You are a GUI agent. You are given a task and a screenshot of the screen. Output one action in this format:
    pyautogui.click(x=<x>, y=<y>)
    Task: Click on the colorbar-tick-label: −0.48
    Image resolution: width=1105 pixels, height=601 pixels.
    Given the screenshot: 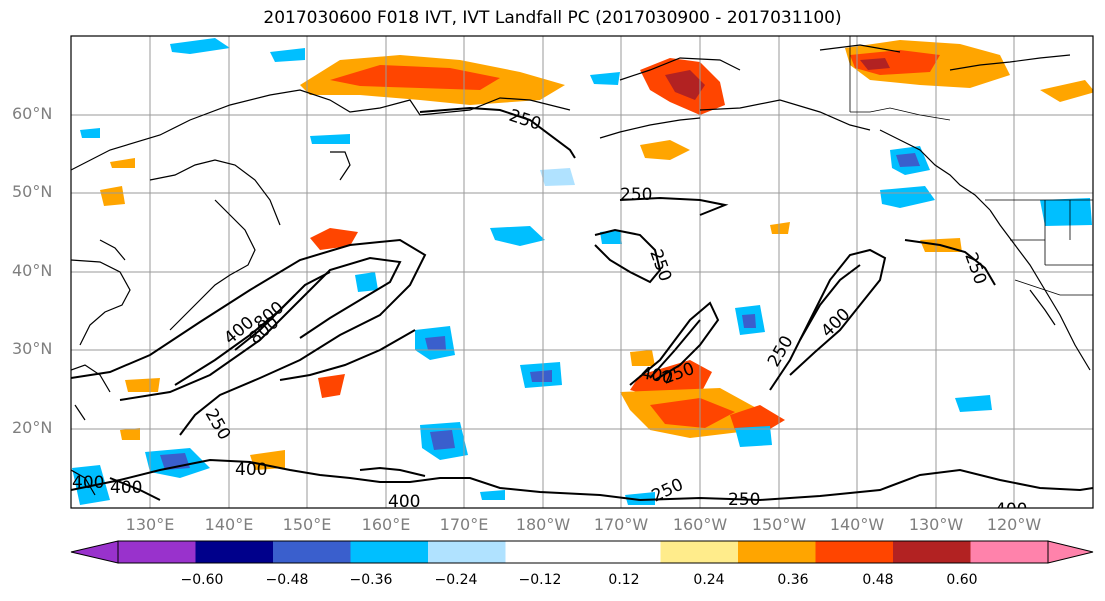 What is the action you would take?
    pyautogui.click(x=287, y=580)
    